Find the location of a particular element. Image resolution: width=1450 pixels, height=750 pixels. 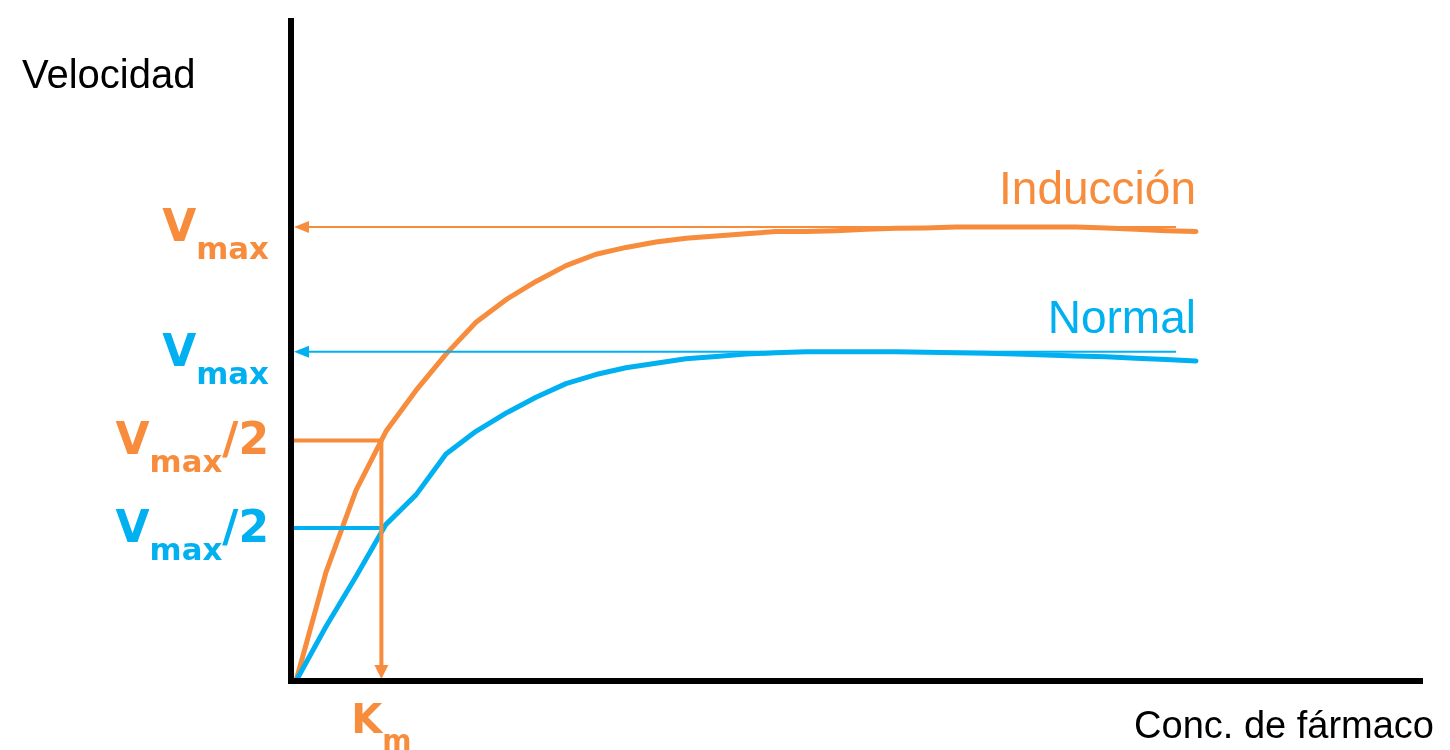

y-axis-title: Velocidad is located at coordinates (109, 74).